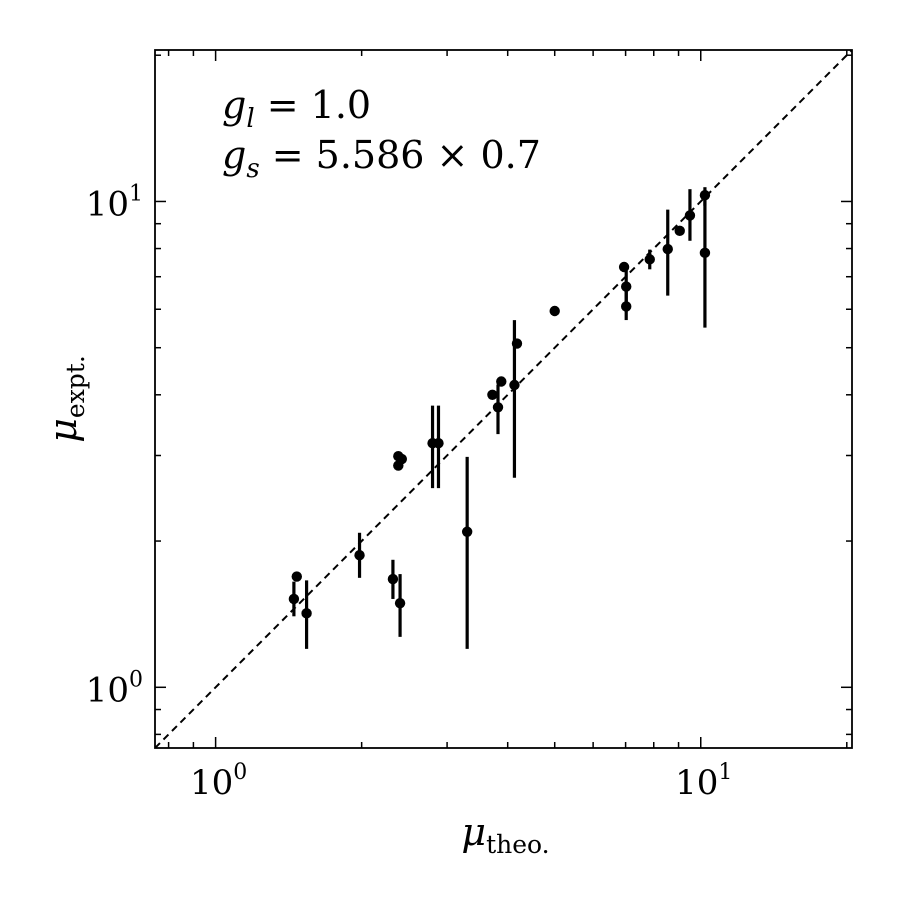 This screenshot has width=897, height=897. I want to click on annotation-line: gs = 5.586 × 0.7, so click(381, 158).